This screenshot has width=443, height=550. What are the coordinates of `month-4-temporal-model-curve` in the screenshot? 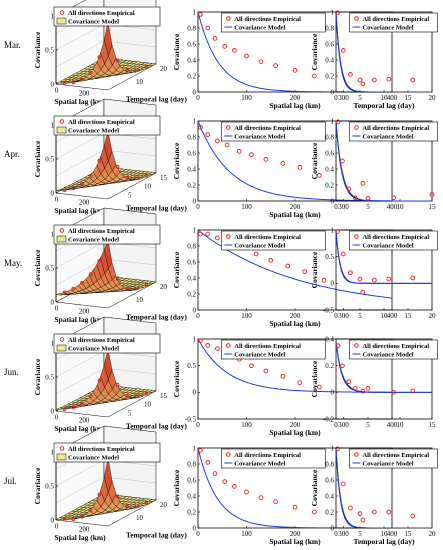 It's located at (384, 488).